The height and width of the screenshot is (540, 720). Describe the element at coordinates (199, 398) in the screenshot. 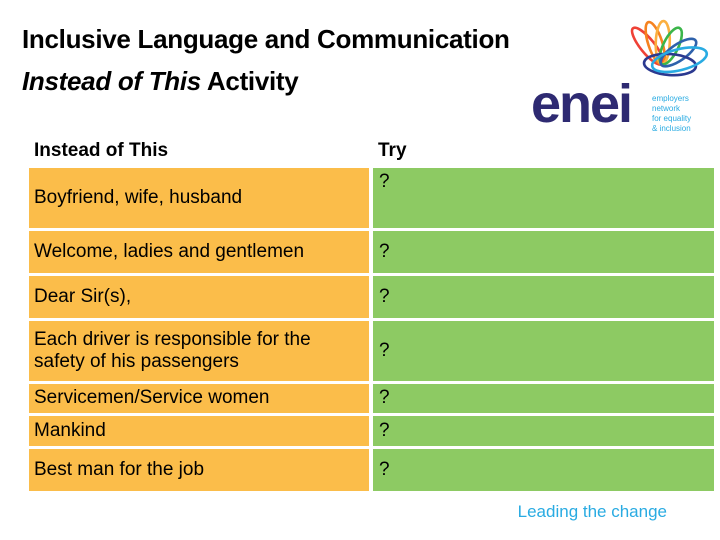

I see `table-cell-instead: Servicemen/Service women` at that location.